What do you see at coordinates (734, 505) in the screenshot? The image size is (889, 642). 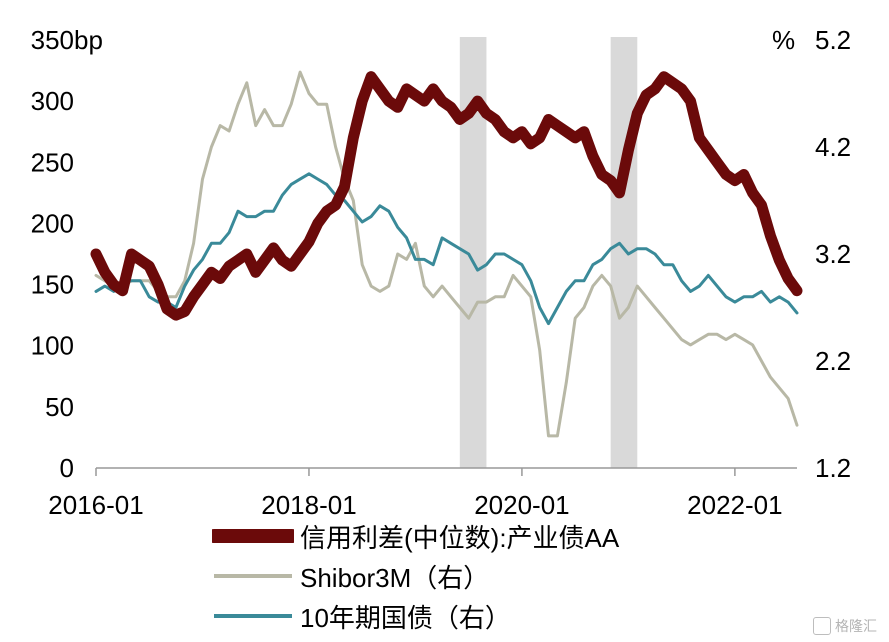 I see `x-tick-label-4: 2022-01` at bounding box center [734, 505].